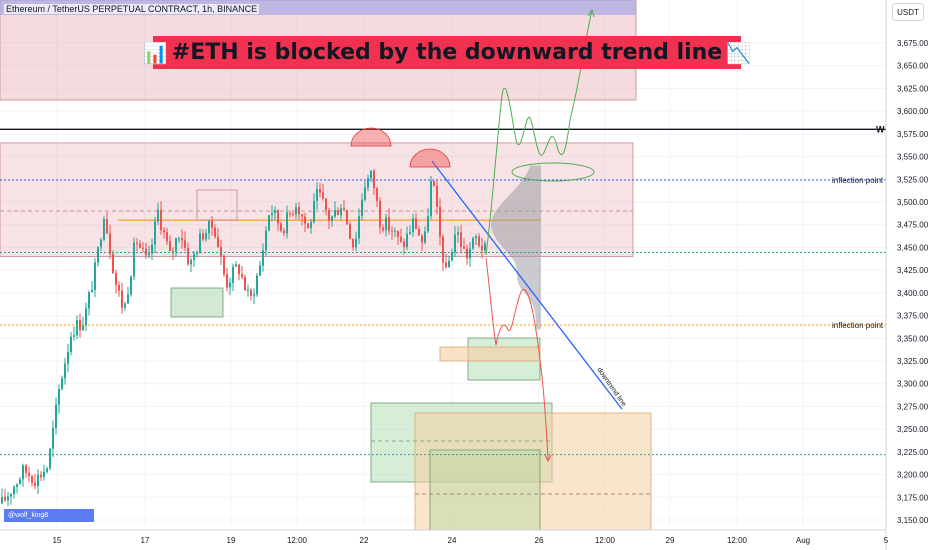 The image size is (932, 550). Describe the element at coordinates (913, 88) in the screenshot. I see `price-tick-label: 3,625.00` at that location.